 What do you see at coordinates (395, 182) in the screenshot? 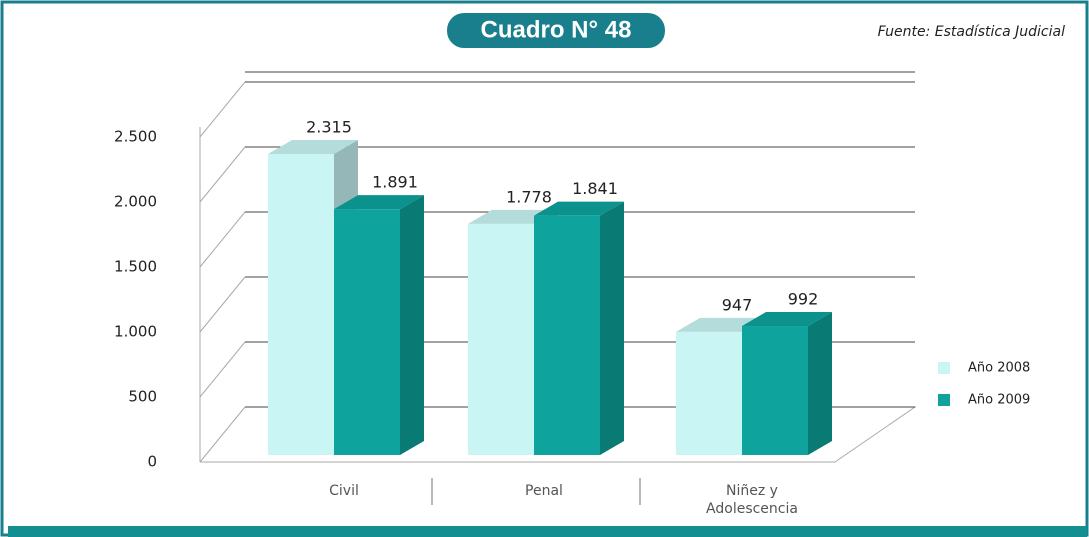
I see `data-label: 1.891` at bounding box center [395, 182].